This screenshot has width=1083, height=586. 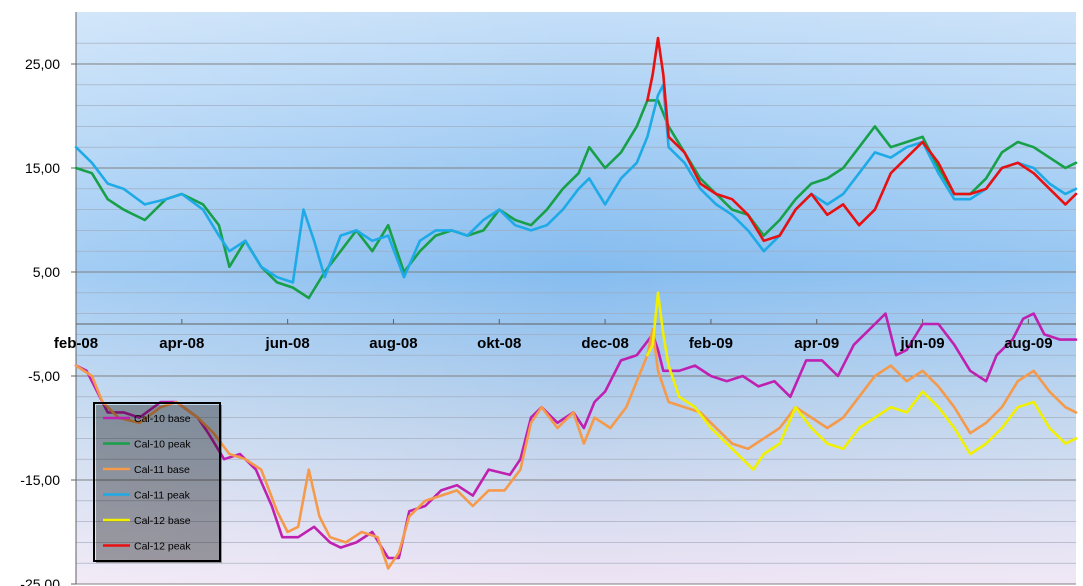 I want to click on x-tick-label: feb-08, so click(x=76, y=343).